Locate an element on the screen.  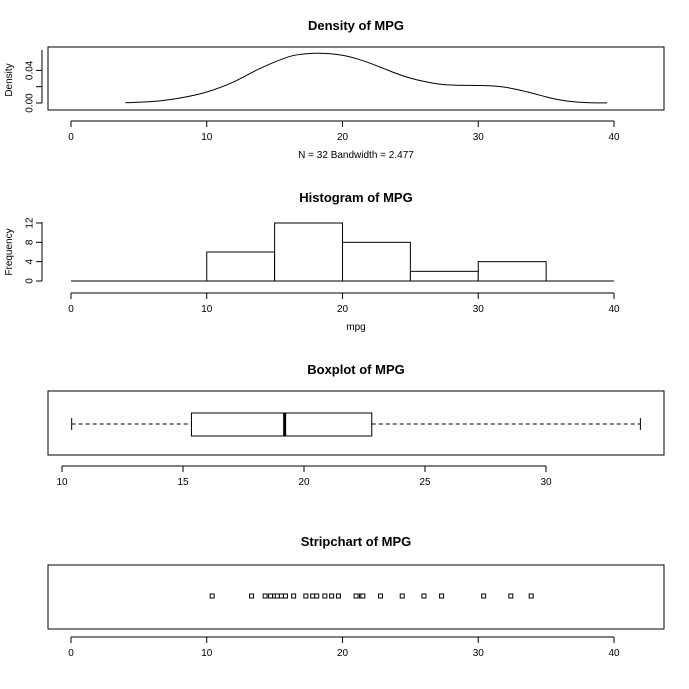
histogram-y-tick-label: 4 is located at coordinates (30, 261).